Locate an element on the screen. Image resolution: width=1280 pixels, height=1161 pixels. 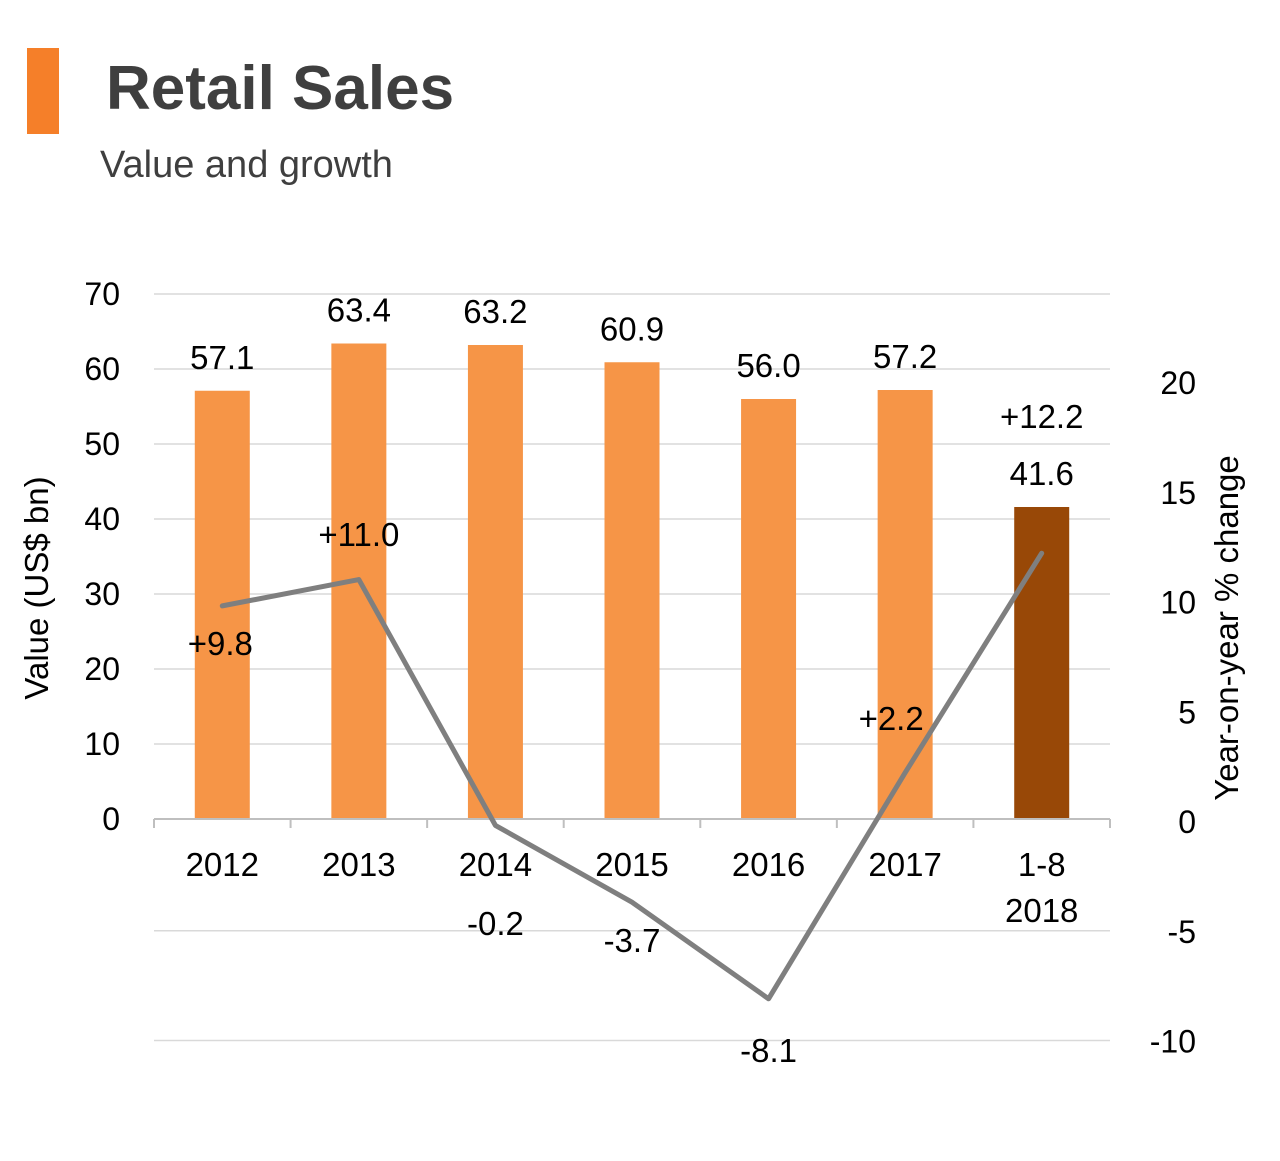
y-right-axis-title: Year-on-year % change is located at coordinates (1226, 628).